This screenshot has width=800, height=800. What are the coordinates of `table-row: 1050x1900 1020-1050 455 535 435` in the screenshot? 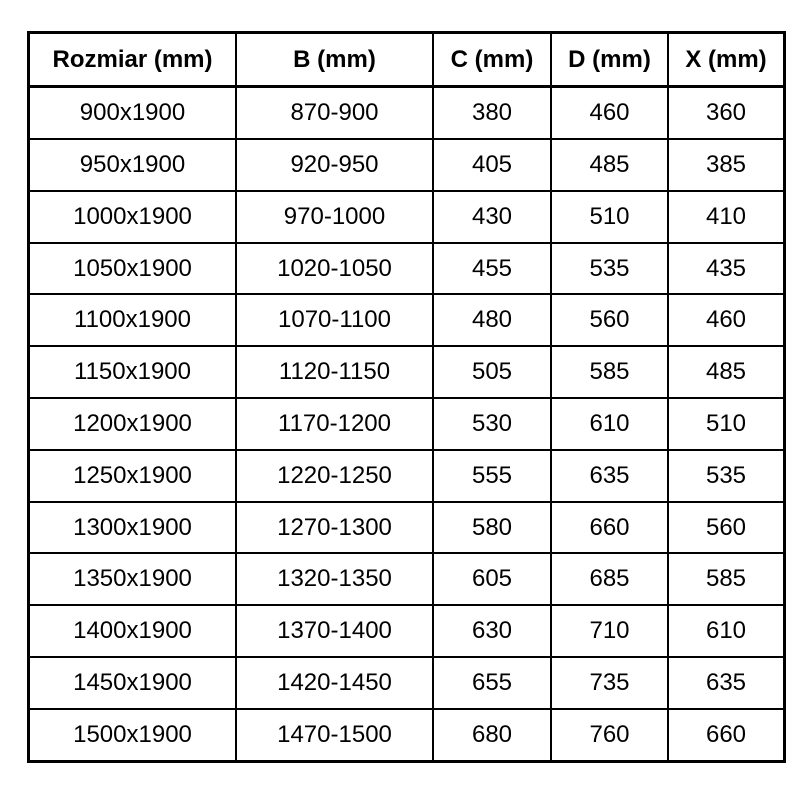 It's located at (406, 268).